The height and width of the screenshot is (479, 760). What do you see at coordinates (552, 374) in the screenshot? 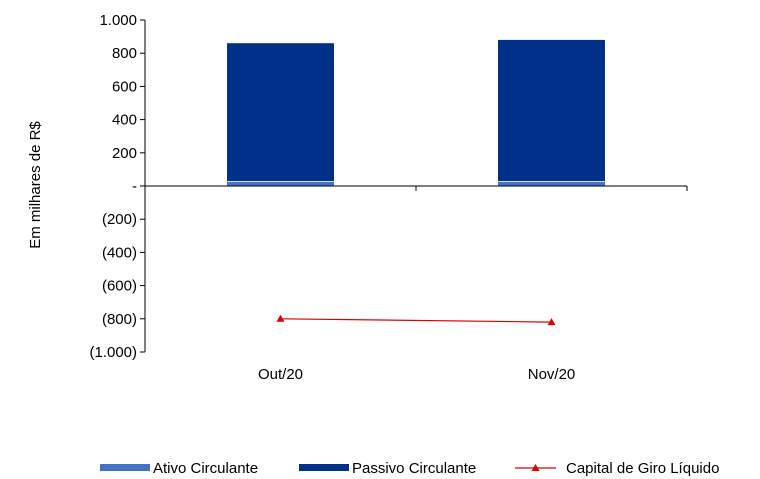
I see `x-tick-label: Nov/20` at bounding box center [552, 374].